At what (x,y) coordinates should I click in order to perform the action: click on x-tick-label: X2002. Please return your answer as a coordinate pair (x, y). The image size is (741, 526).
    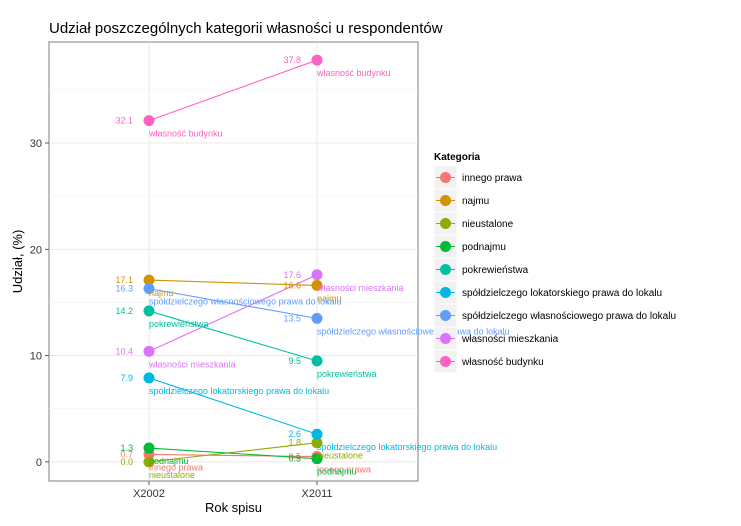
    Looking at the image, I should click on (149, 494).